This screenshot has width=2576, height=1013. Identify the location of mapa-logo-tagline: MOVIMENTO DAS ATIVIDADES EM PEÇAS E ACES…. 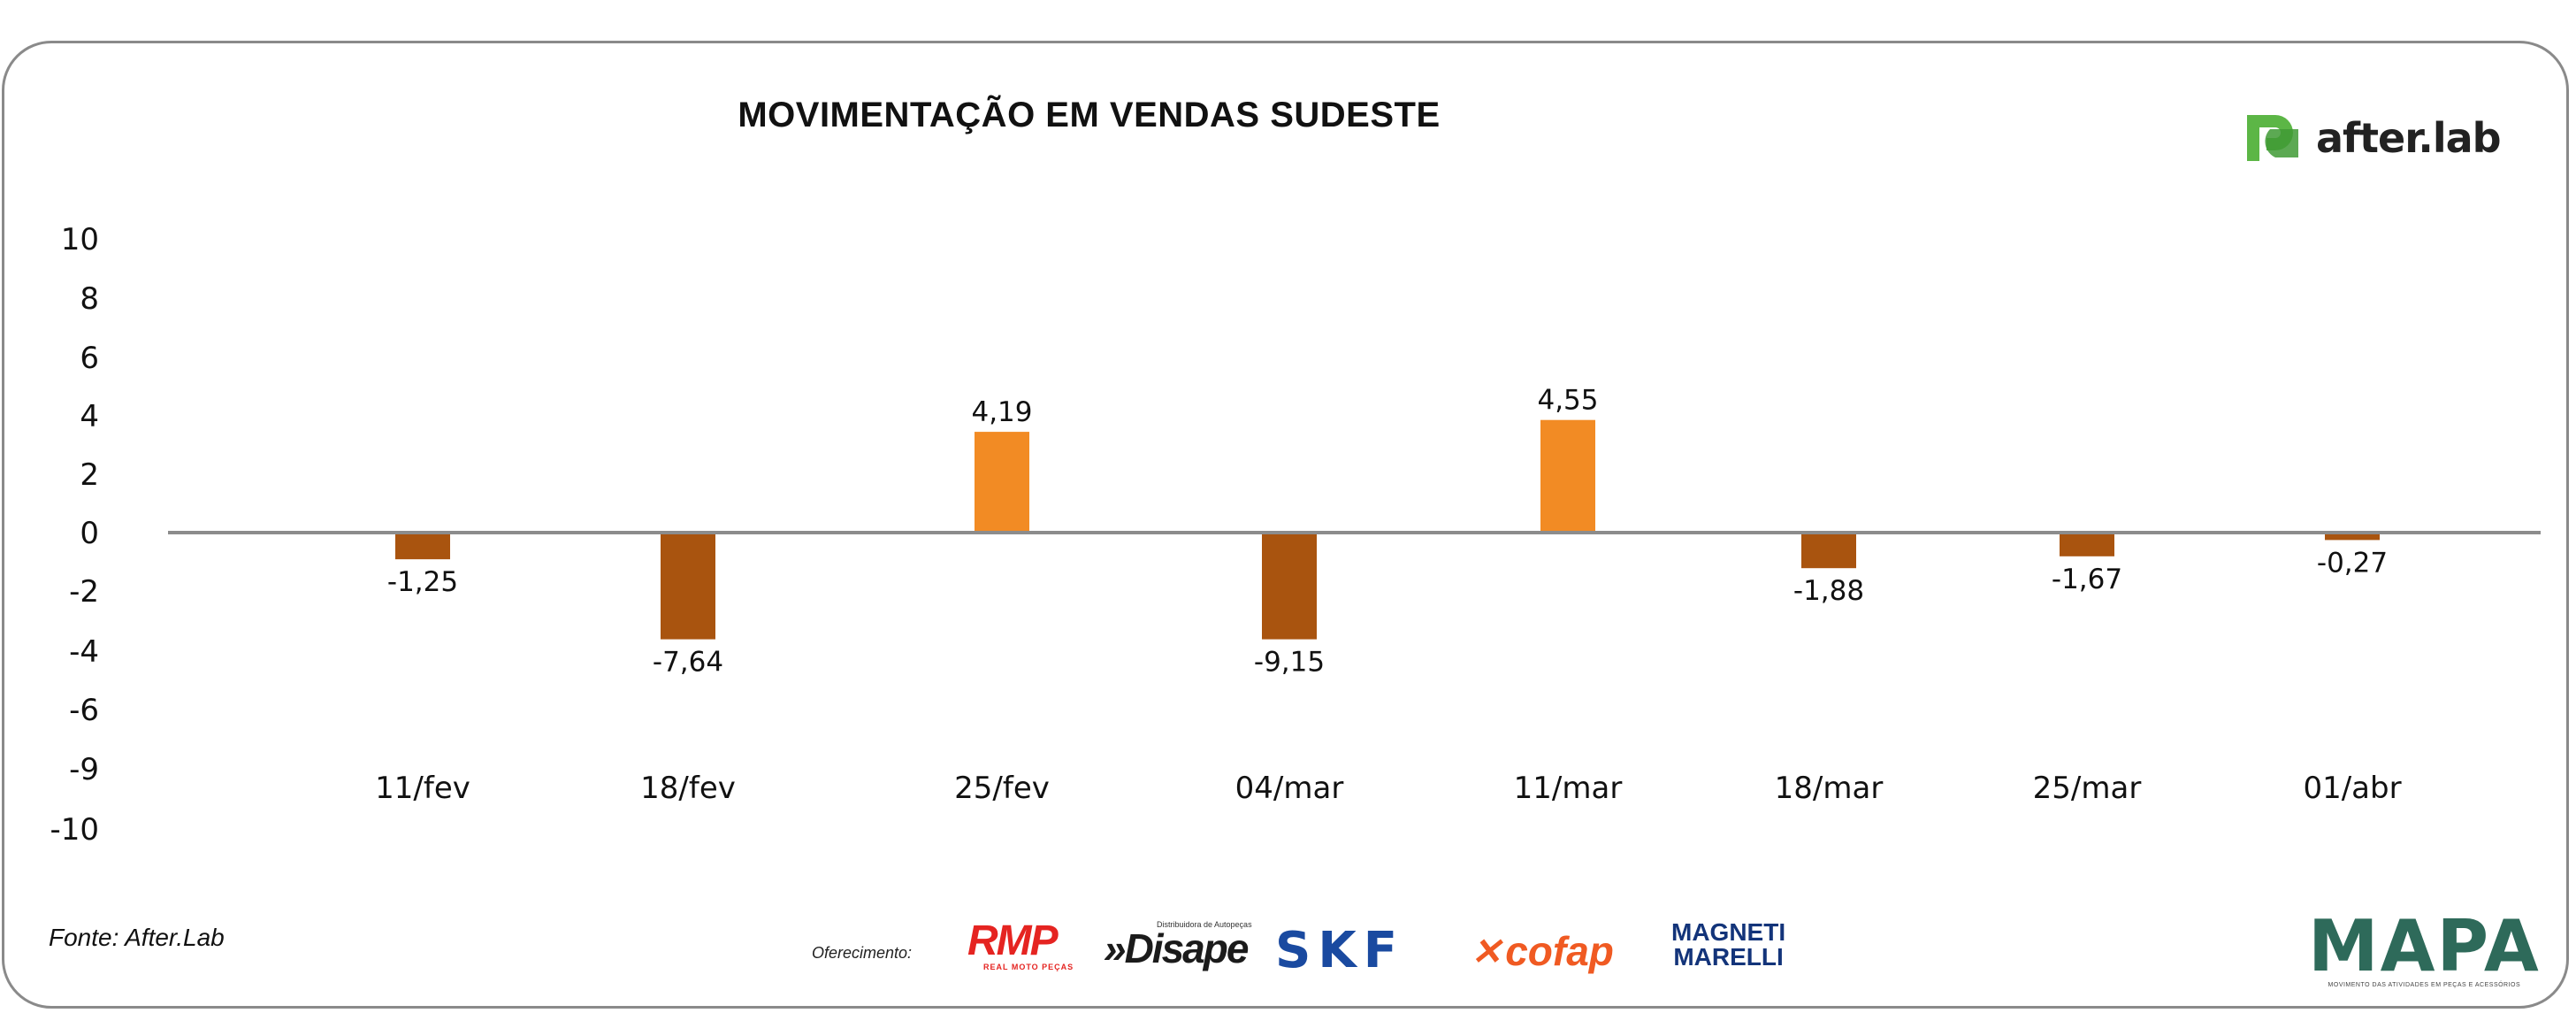
(2424, 985).